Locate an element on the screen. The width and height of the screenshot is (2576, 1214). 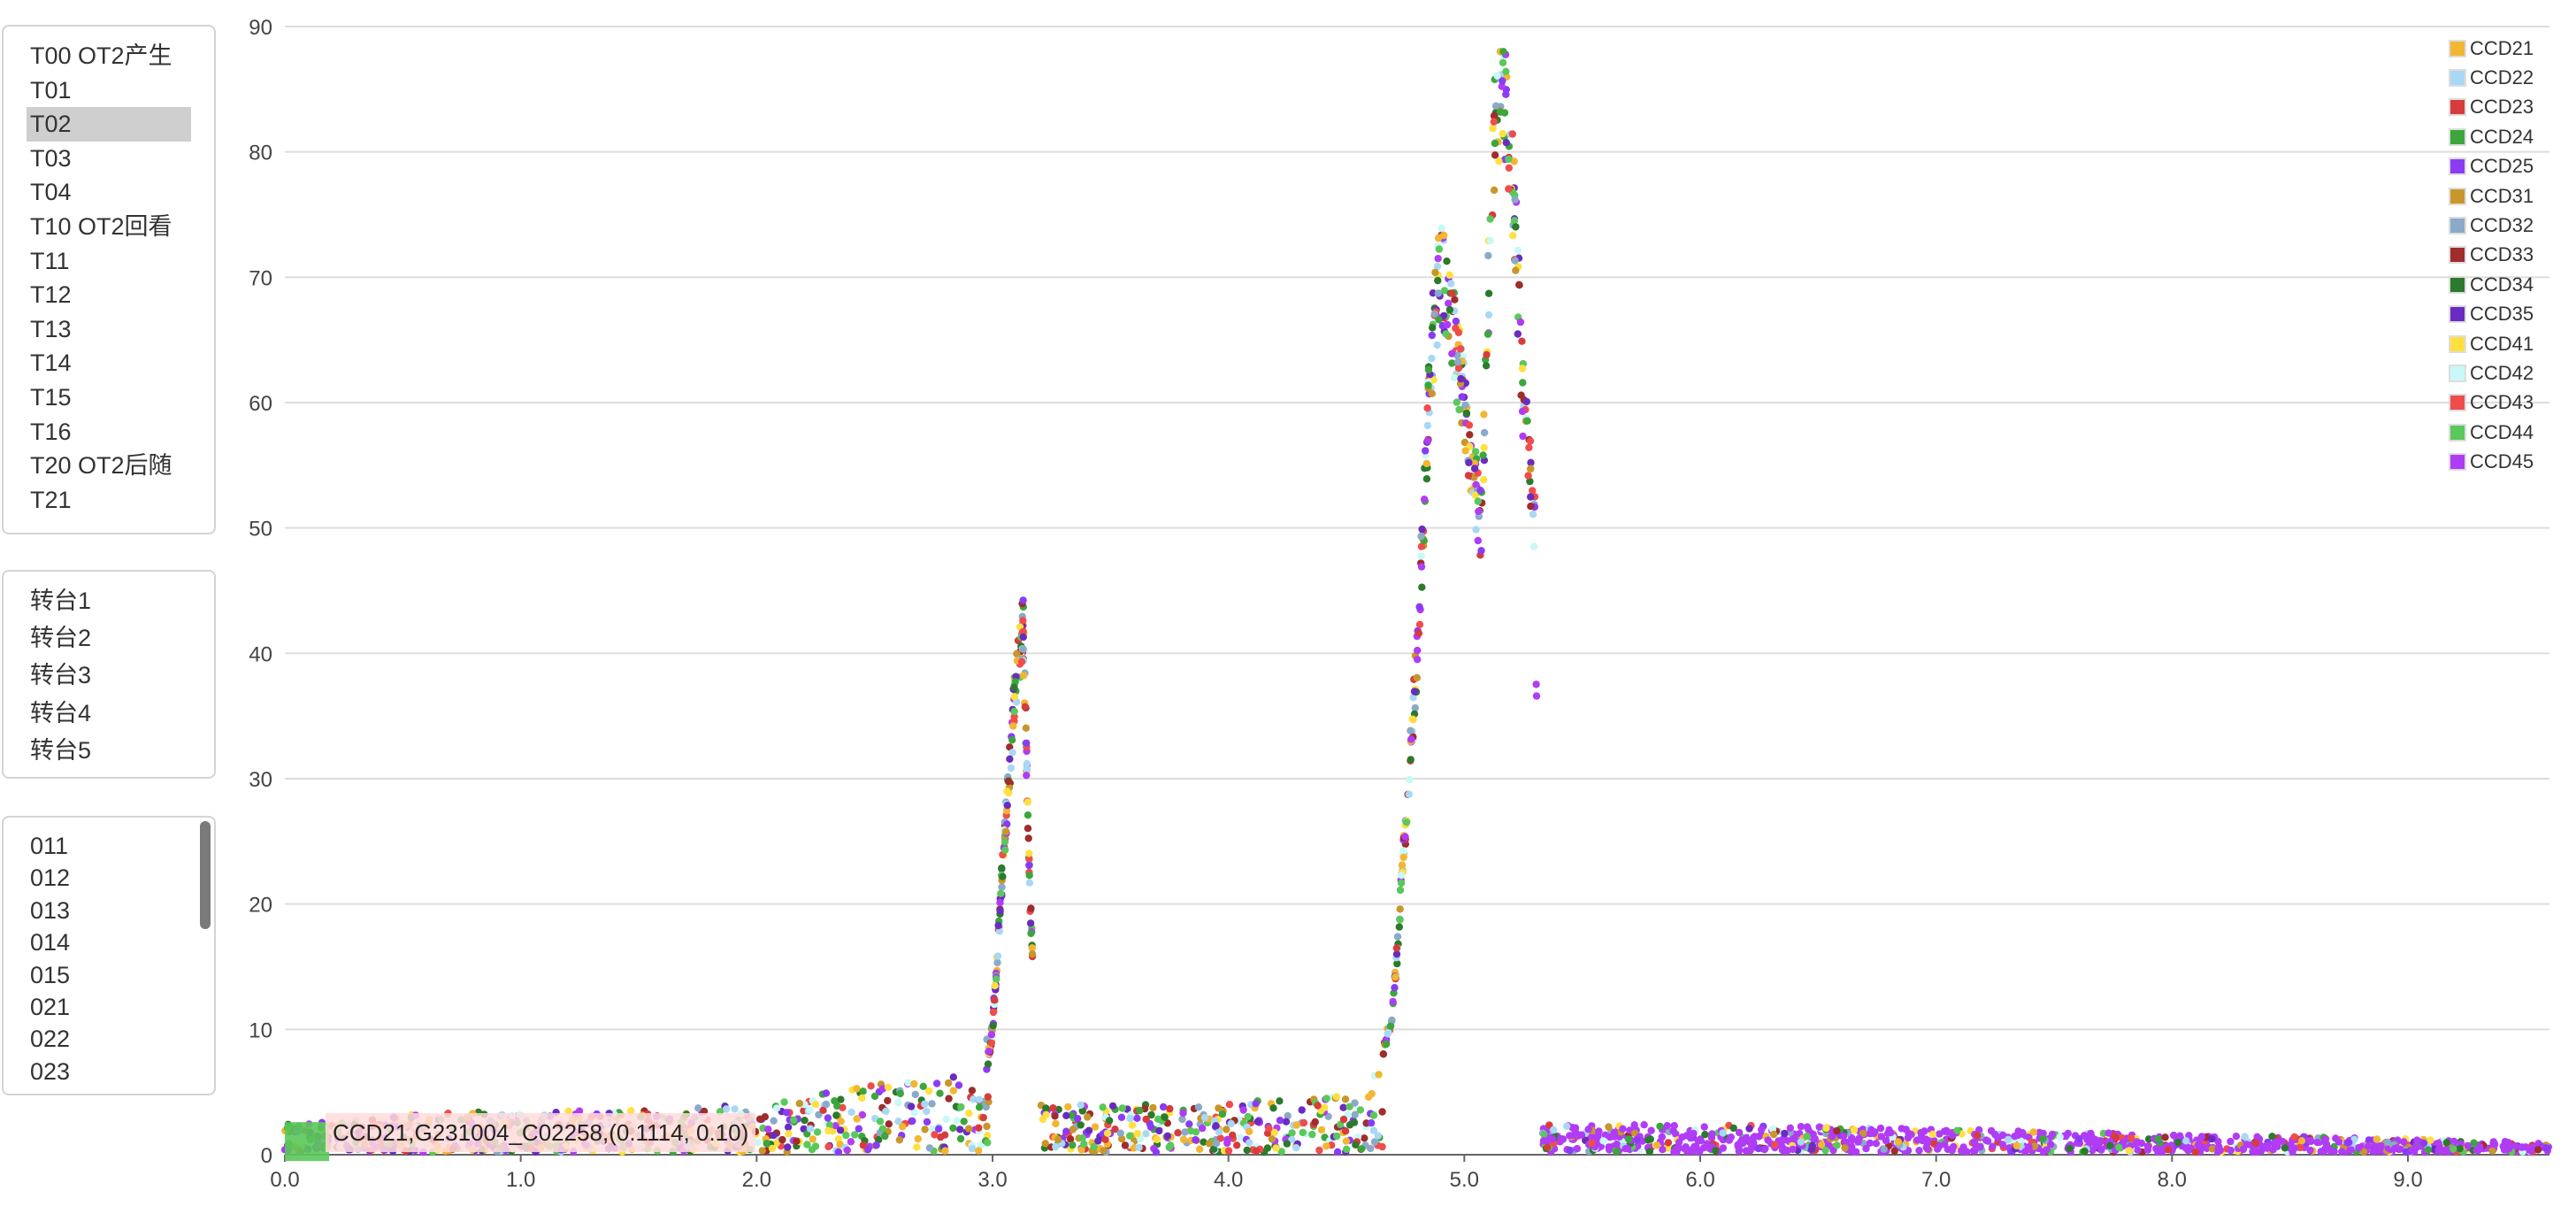
turret-list-item: 转台4 is located at coordinates (61, 712).